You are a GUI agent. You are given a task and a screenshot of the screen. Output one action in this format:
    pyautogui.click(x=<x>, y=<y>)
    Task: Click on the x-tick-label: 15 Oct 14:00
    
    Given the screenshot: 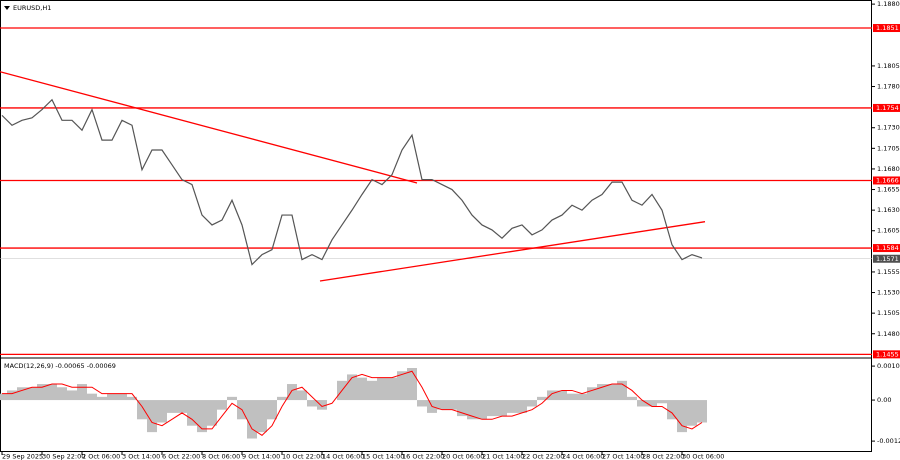 What is the action you would take?
    pyautogui.click(x=383, y=456)
    